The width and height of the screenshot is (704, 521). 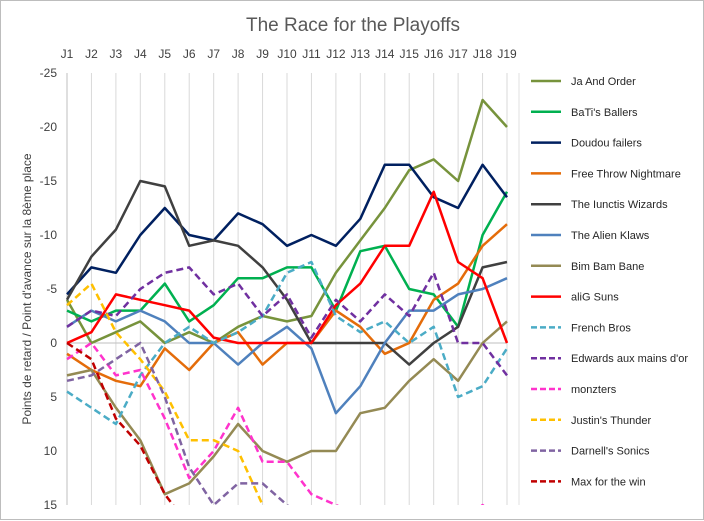 I want to click on x-tick-label: J19, so click(x=507, y=54).